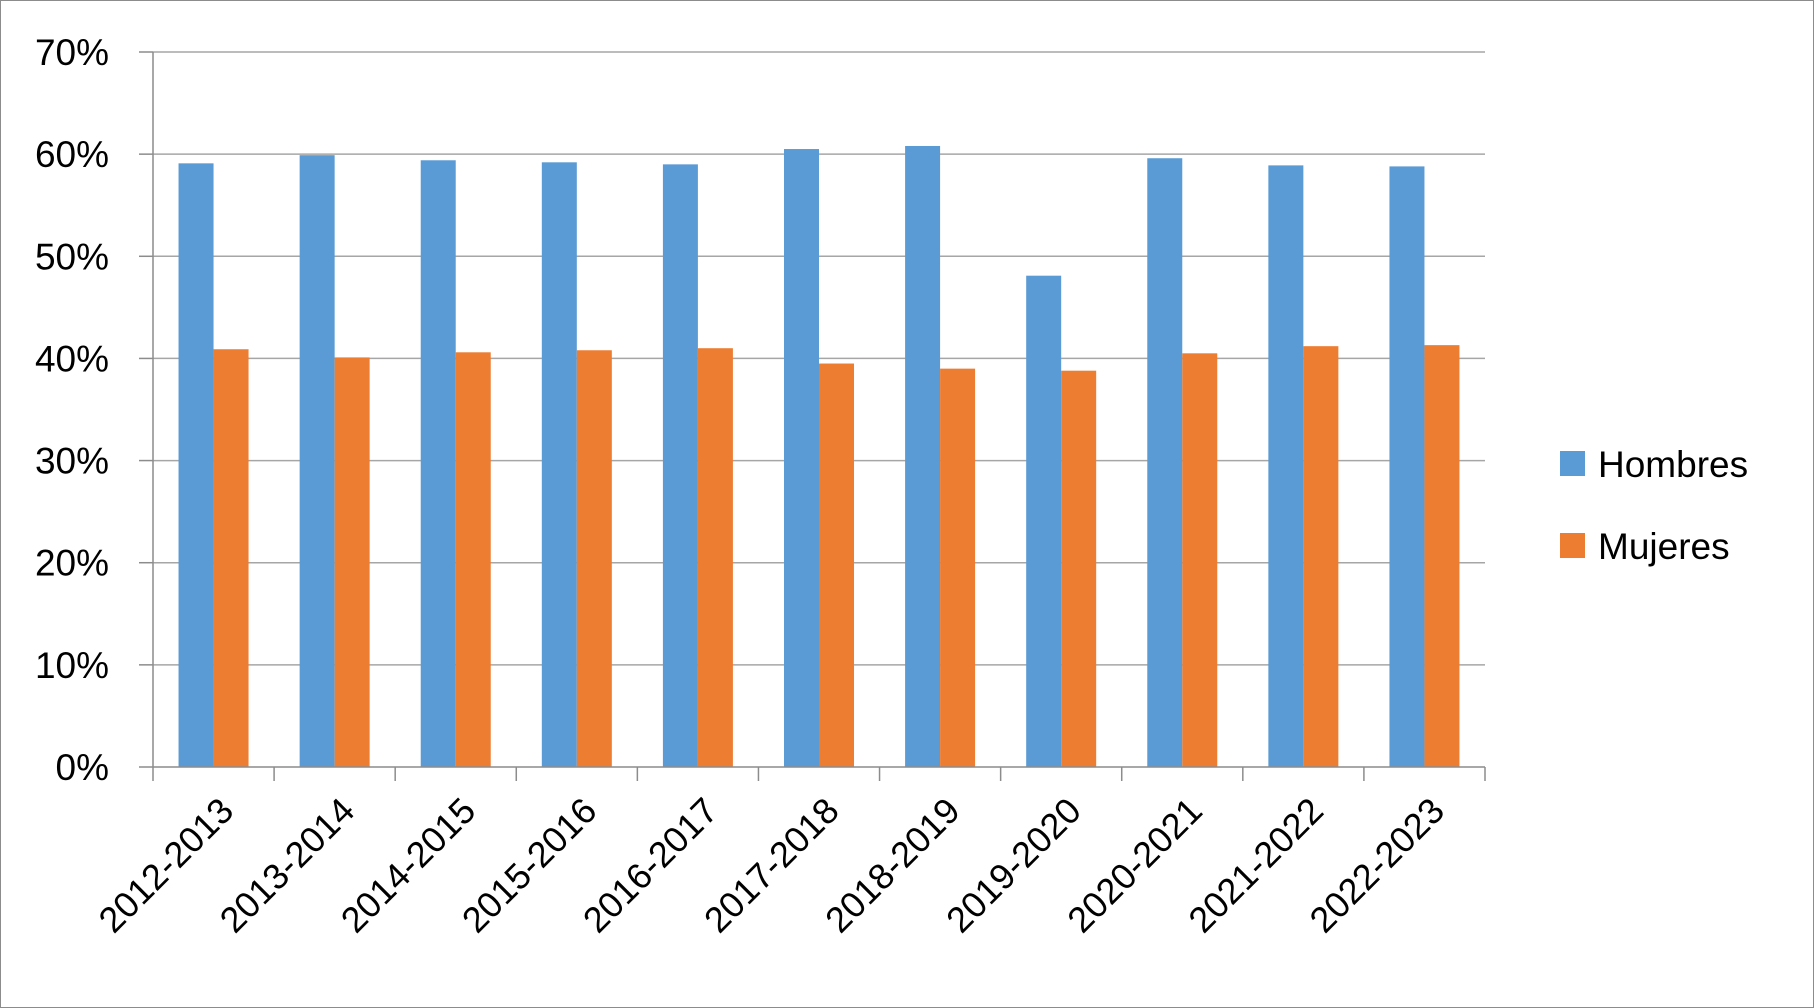 This screenshot has height=1008, width=1814. What do you see at coordinates (72, 256) in the screenshot?
I see `y-tick-label: 50%` at bounding box center [72, 256].